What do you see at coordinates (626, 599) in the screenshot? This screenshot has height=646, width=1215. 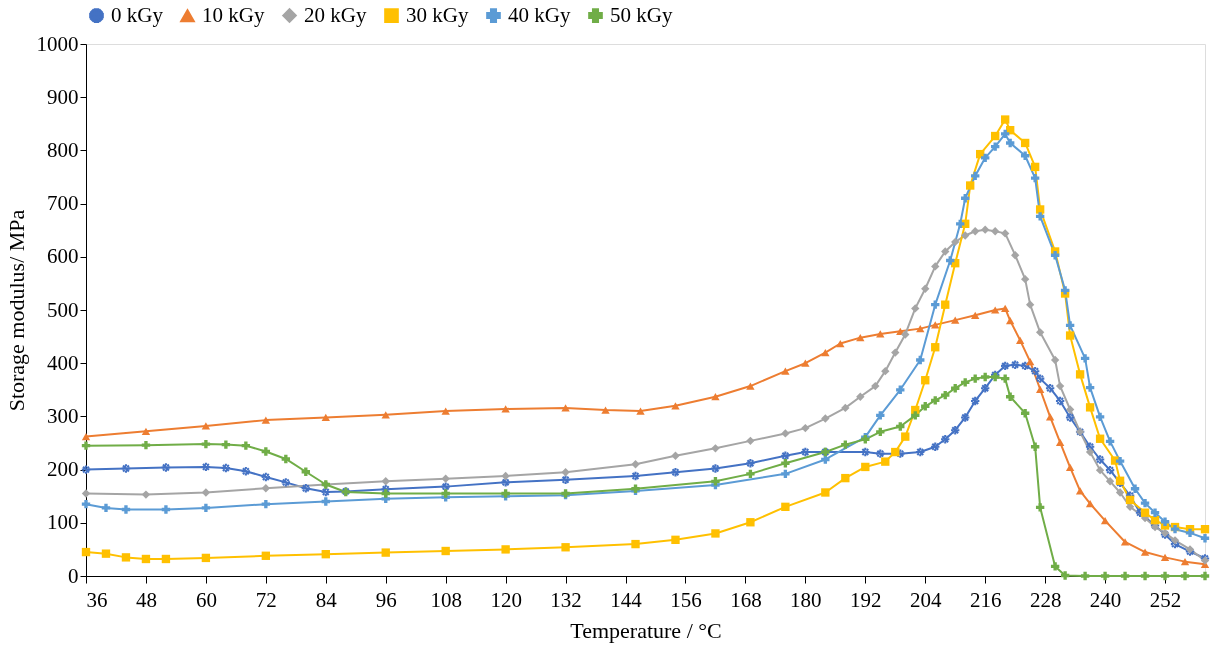 I see `x-tick-label: 144` at bounding box center [626, 599].